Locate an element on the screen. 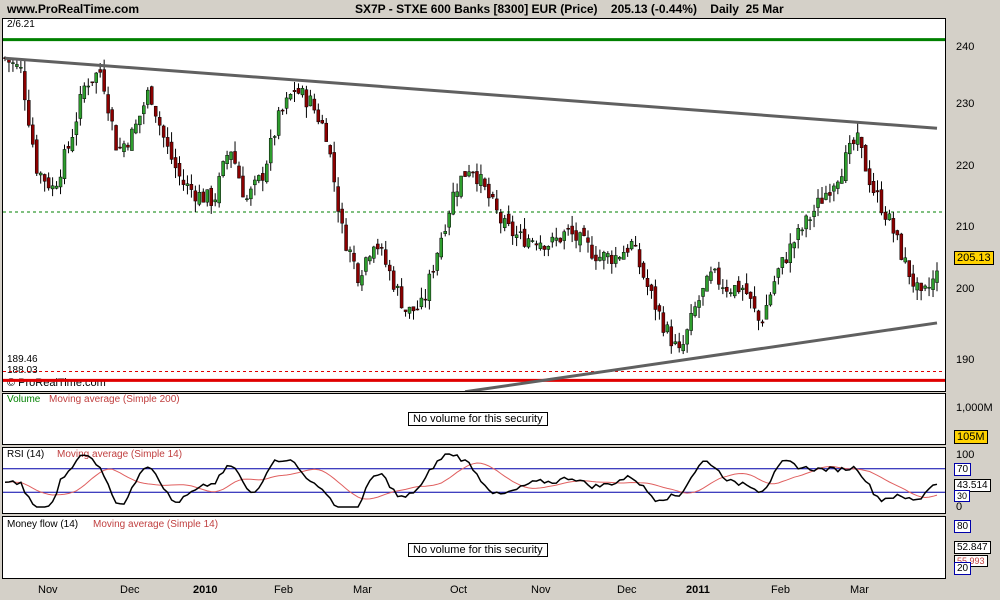  volume-label: Volume is located at coordinates (24, 399).